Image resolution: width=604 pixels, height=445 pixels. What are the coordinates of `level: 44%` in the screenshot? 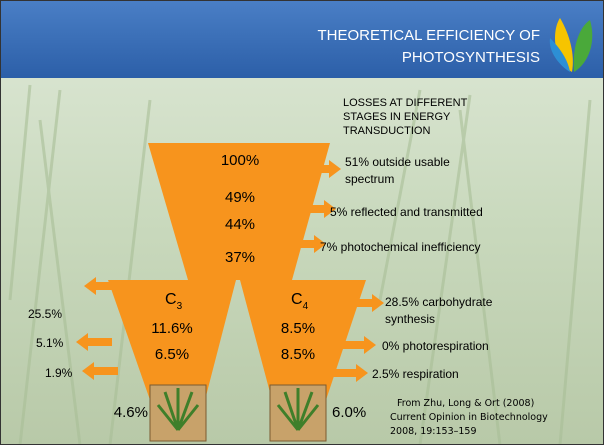 It's located at (240, 224).